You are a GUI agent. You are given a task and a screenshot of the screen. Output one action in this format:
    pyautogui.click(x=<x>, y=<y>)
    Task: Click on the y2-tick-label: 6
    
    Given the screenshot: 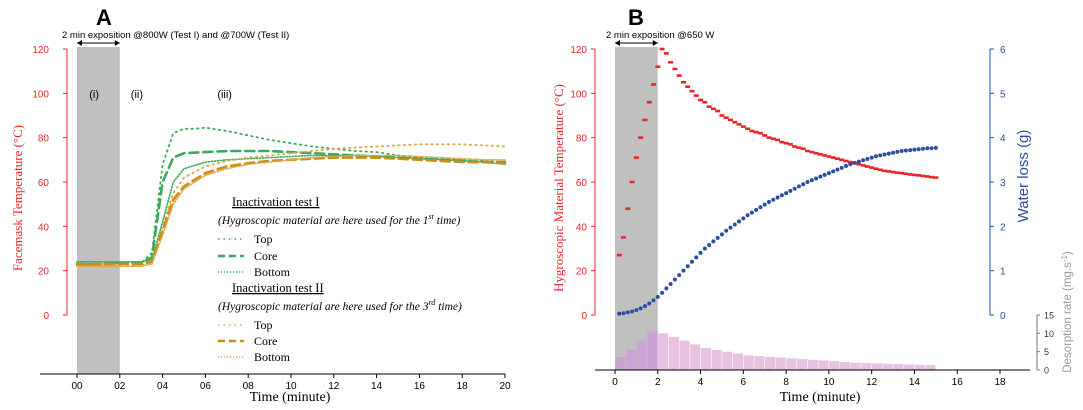 What is the action you would take?
    pyautogui.click(x=1003, y=50)
    